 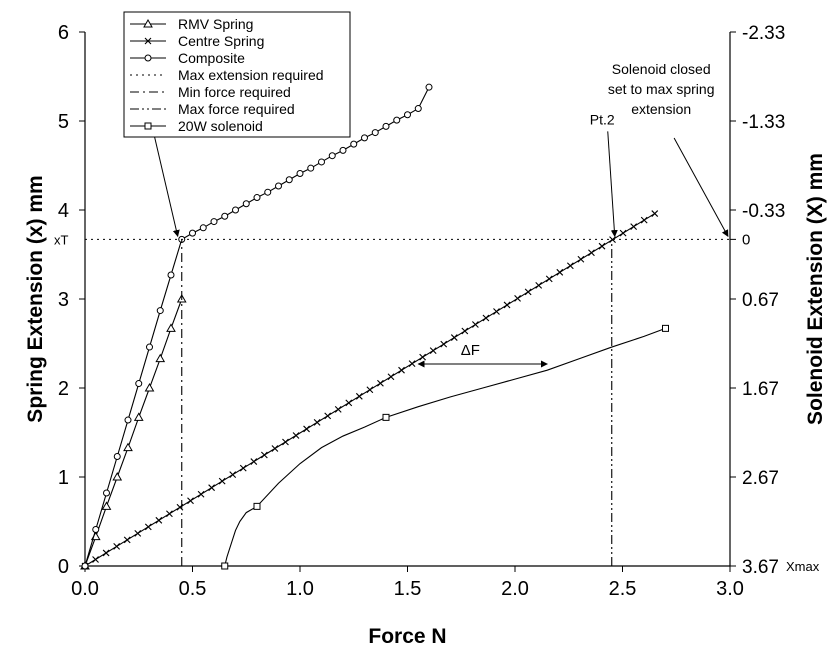 I want to click on legend-label: Max extension required, so click(x=251, y=75).